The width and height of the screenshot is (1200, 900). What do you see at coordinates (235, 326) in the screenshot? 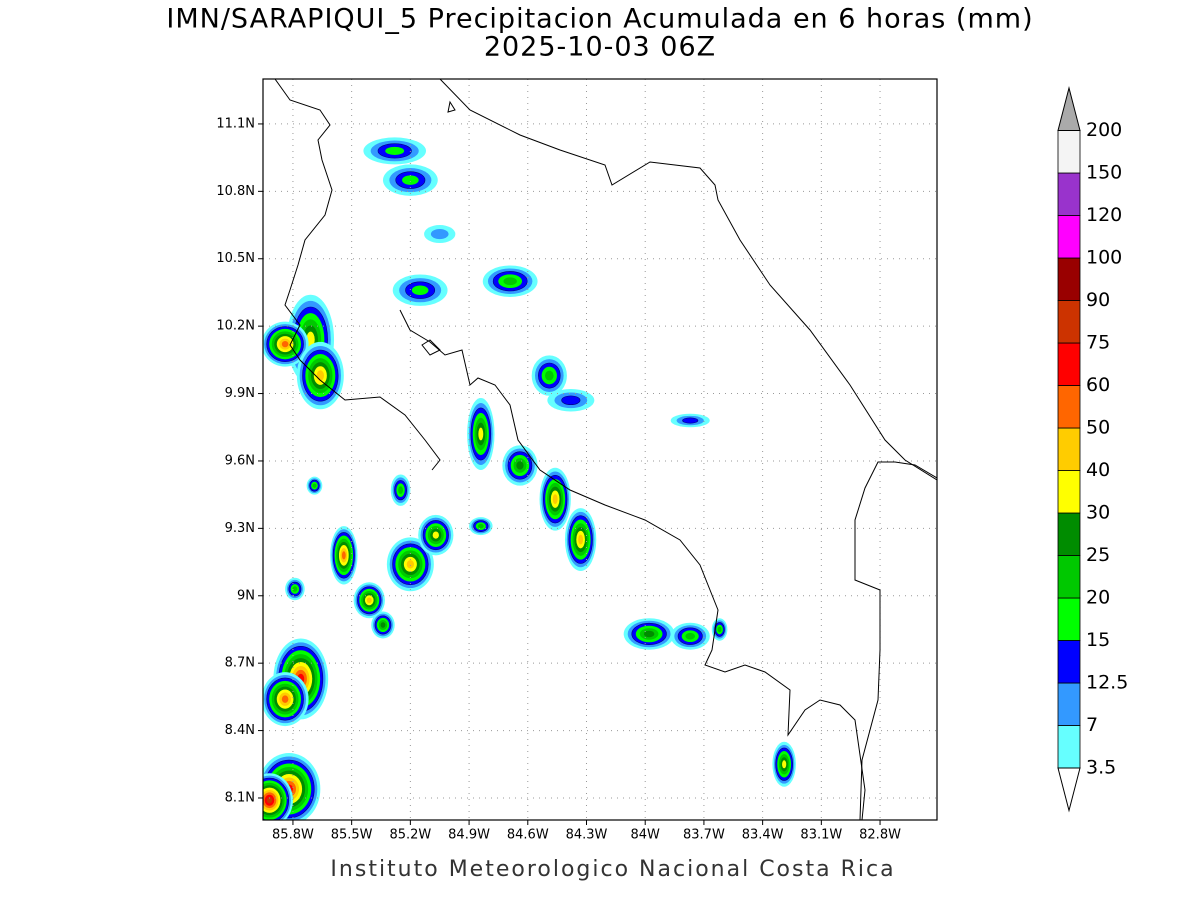
I see `y-tick-label: 10.2N` at bounding box center [235, 326].